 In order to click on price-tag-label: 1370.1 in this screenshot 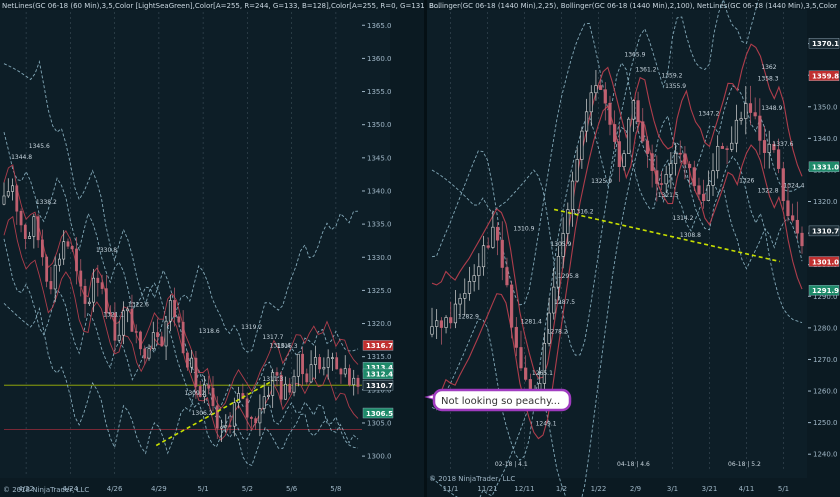, I will do `click(825, 44)`.